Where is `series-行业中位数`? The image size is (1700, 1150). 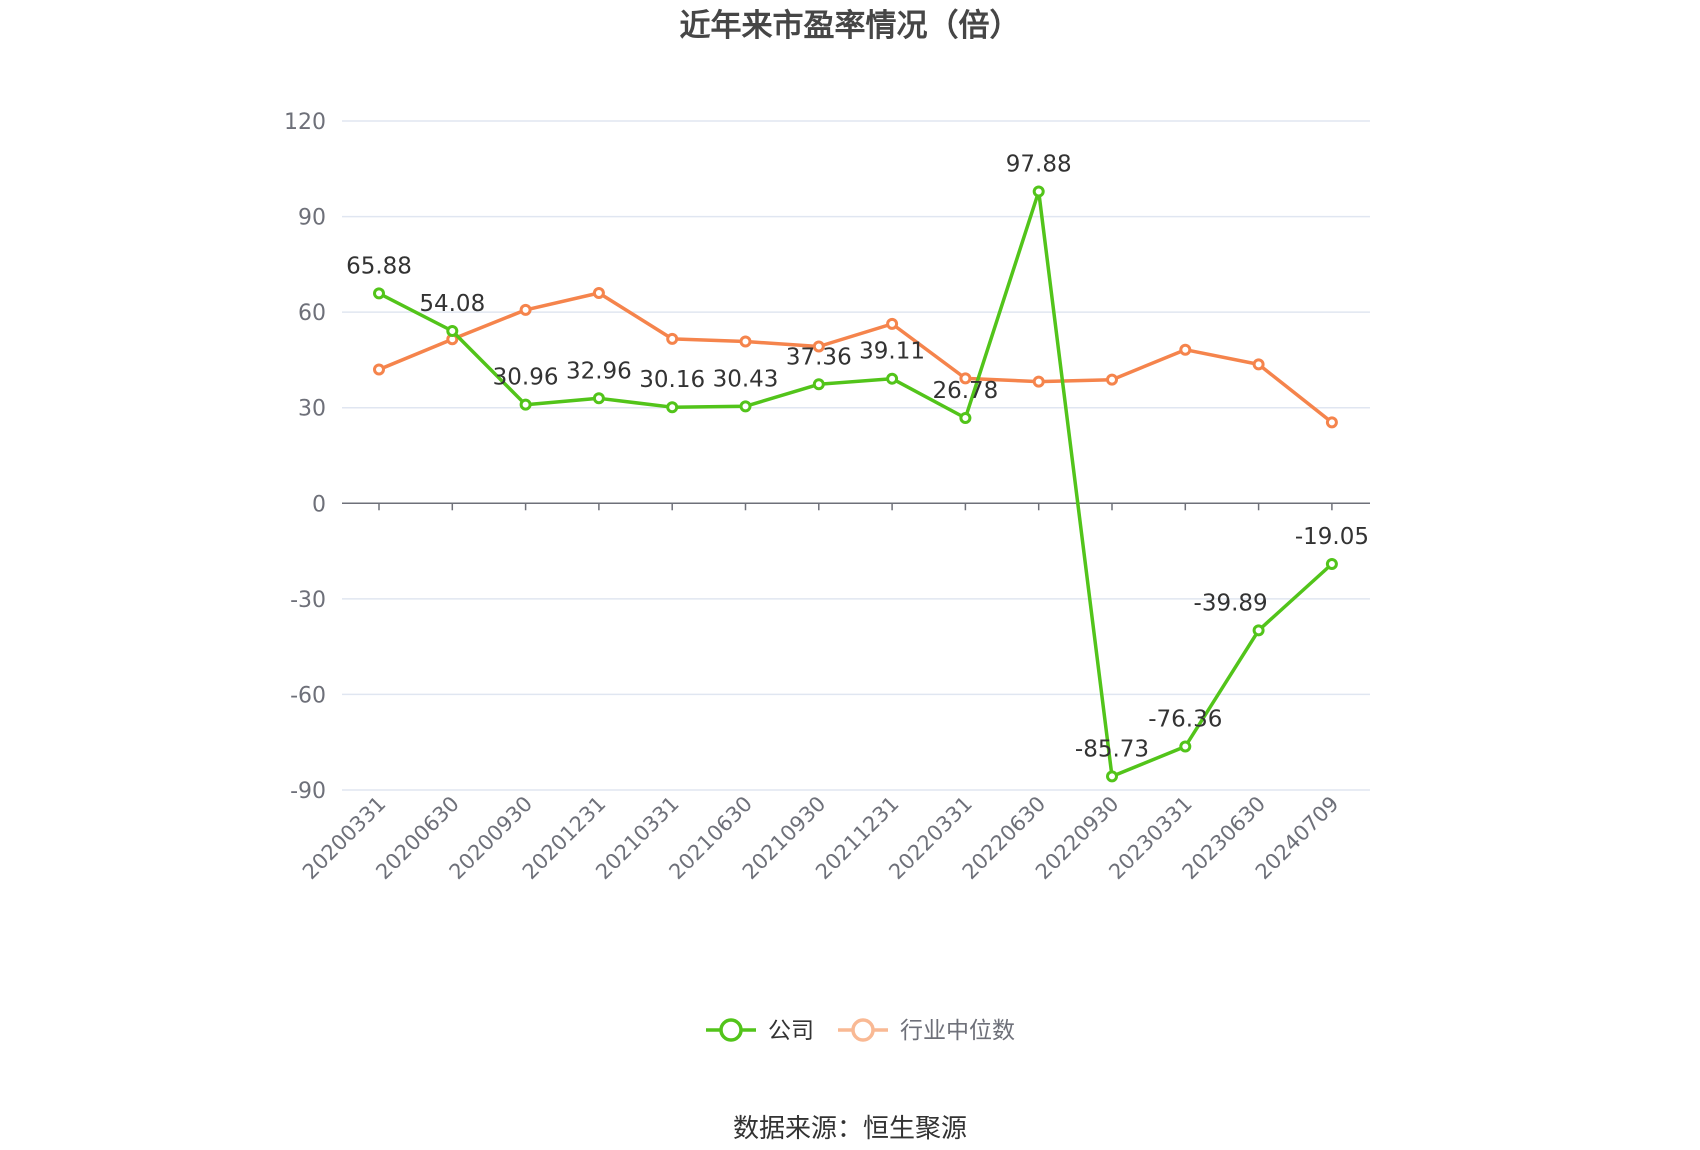 series-行业中位数 is located at coordinates (855, 358).